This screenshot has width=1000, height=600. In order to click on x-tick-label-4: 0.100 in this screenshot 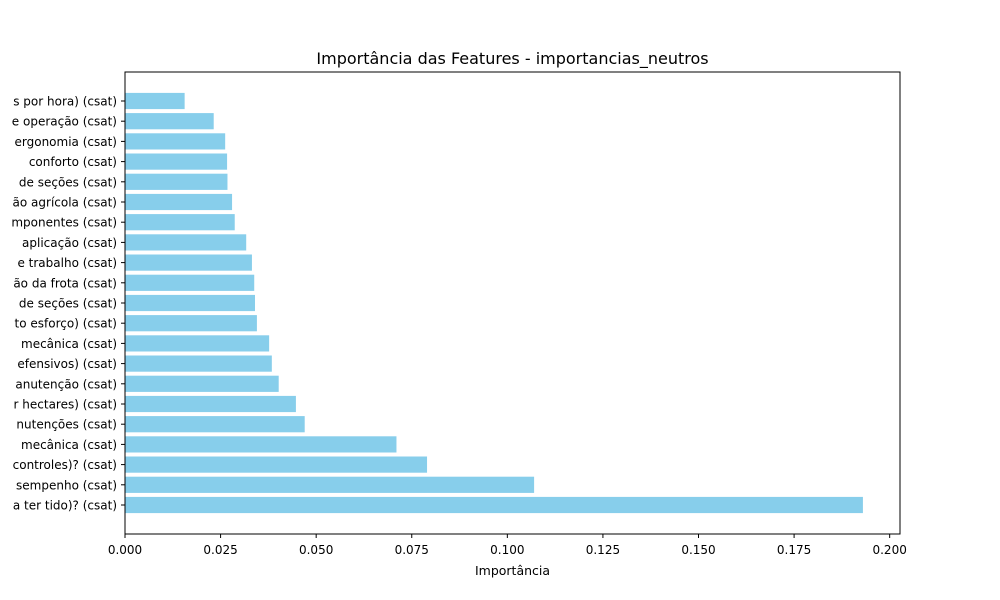, I will do `click(507, 550)`.